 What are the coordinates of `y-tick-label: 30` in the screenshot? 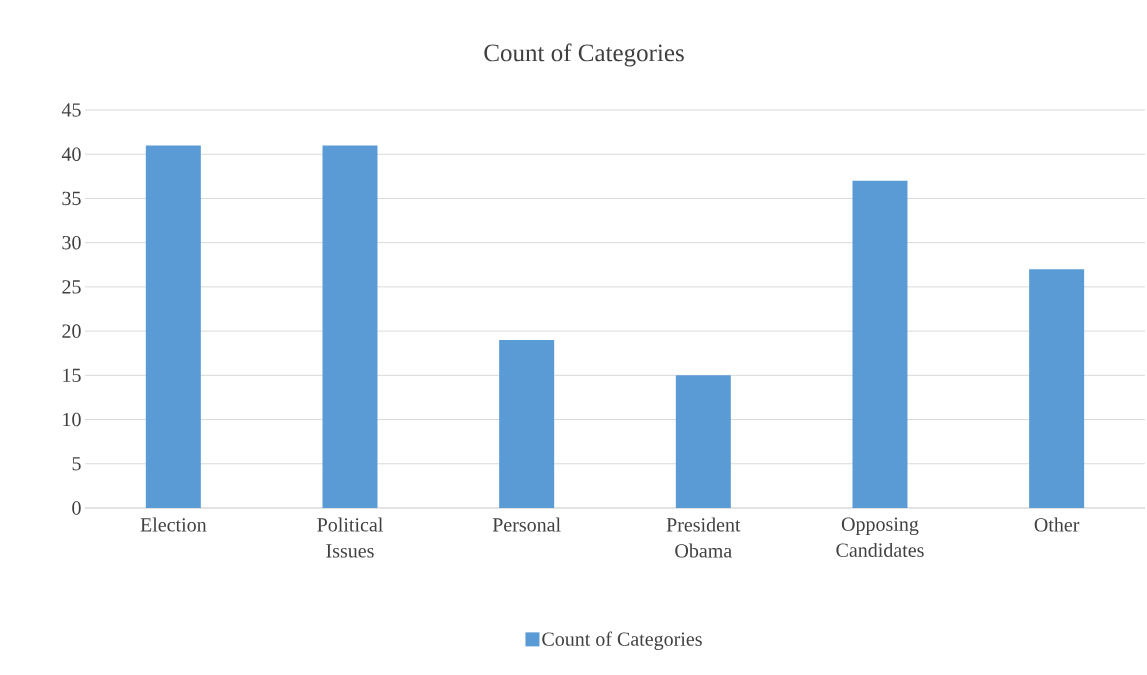 It's located at (71, 242).